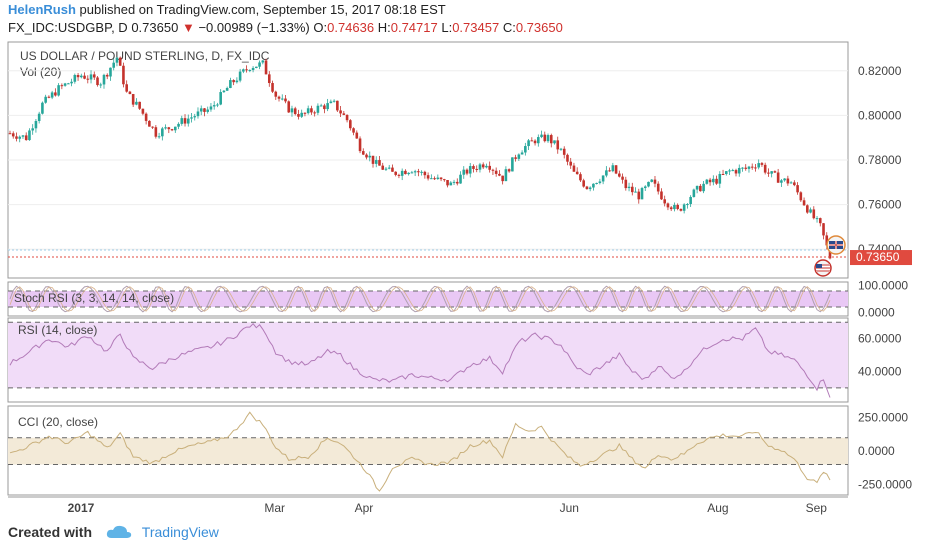 The image size is (932, 550). I want to click on created-with-label: Created with, so click(50, 532).